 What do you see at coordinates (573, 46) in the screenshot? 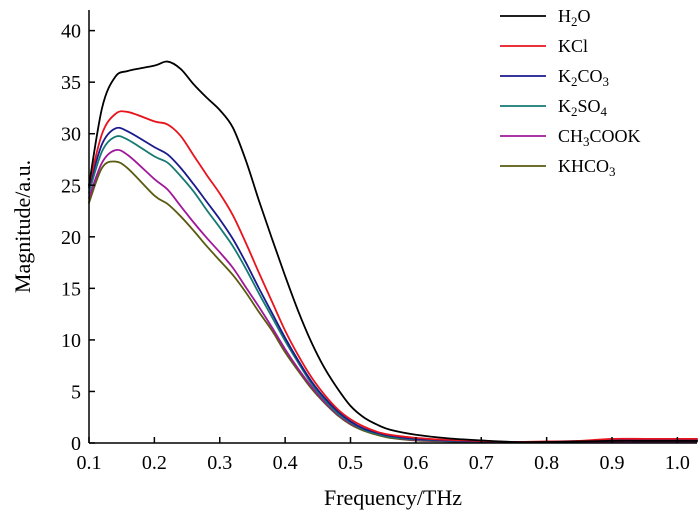
I see `legend-label: KCl` at bounding box center [573, 46].